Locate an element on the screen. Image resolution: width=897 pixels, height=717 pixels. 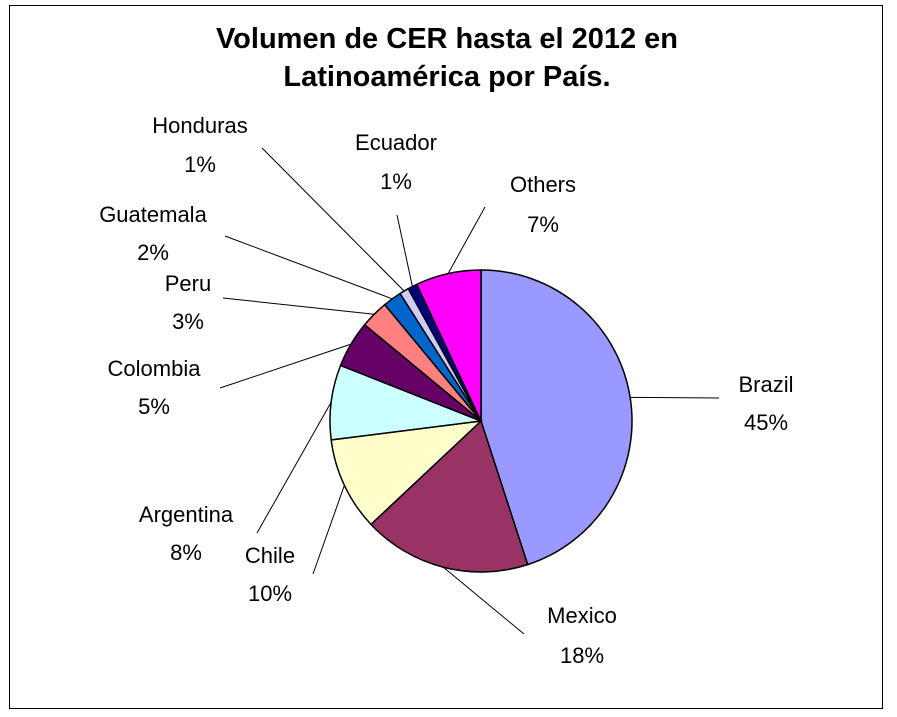
pie-slice-others is located at coordinates (448, 345).